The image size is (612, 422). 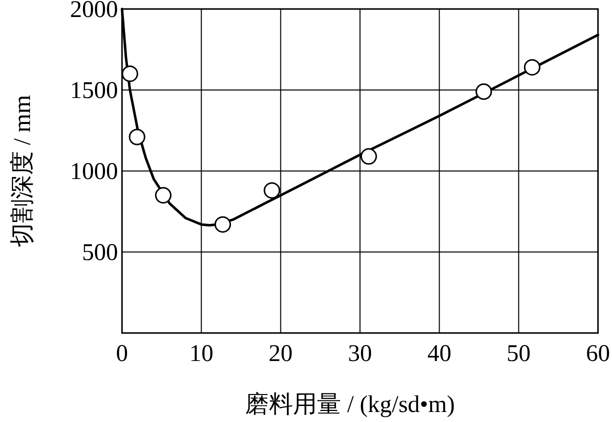 What do you see at coordinates (122, 354) in the screenshot?
I see `x-tick-label: 0` at bounding box center [122, 354].